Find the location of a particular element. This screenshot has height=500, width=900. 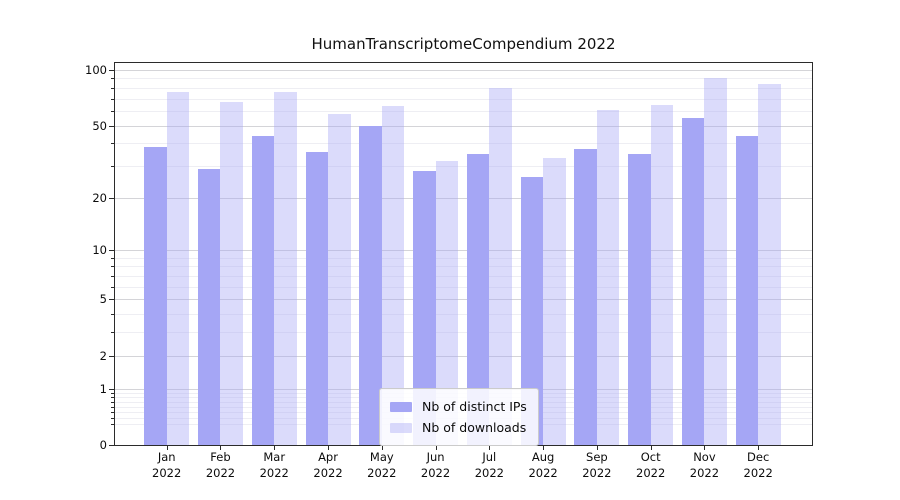

bar-downloads-sep is located at coordinates (608, 277).